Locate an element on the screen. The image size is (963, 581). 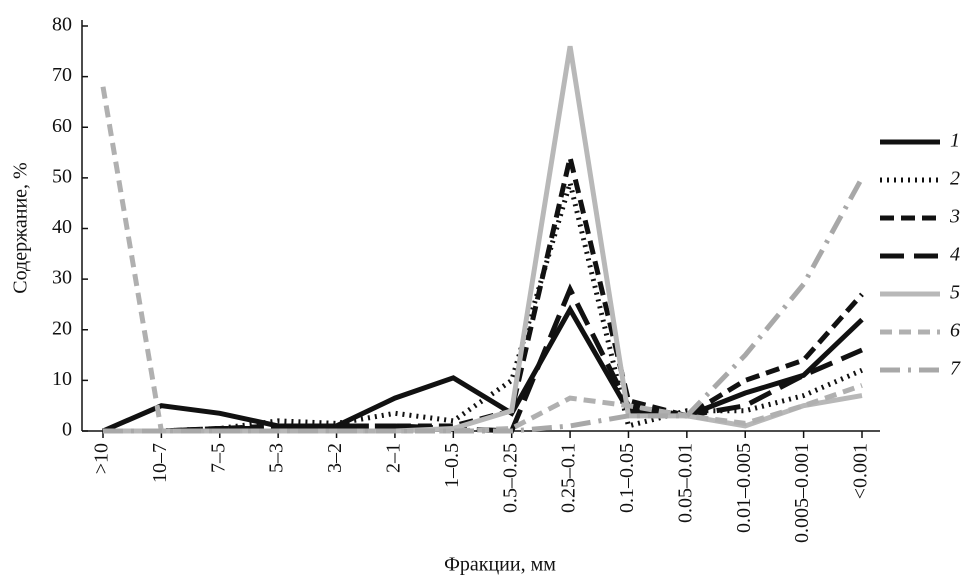
x-tick-label: 0.01–0.005 is located at coordinates (744, 488).